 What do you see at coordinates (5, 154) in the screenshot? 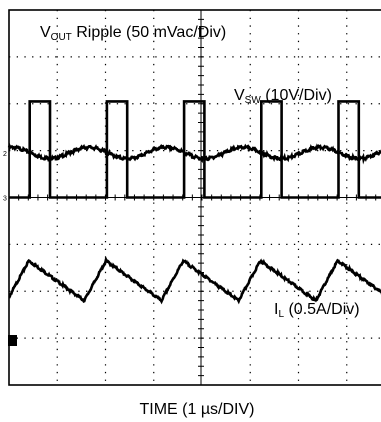
I see `channel-2-marker: 2` at bounding box center [5, 154].